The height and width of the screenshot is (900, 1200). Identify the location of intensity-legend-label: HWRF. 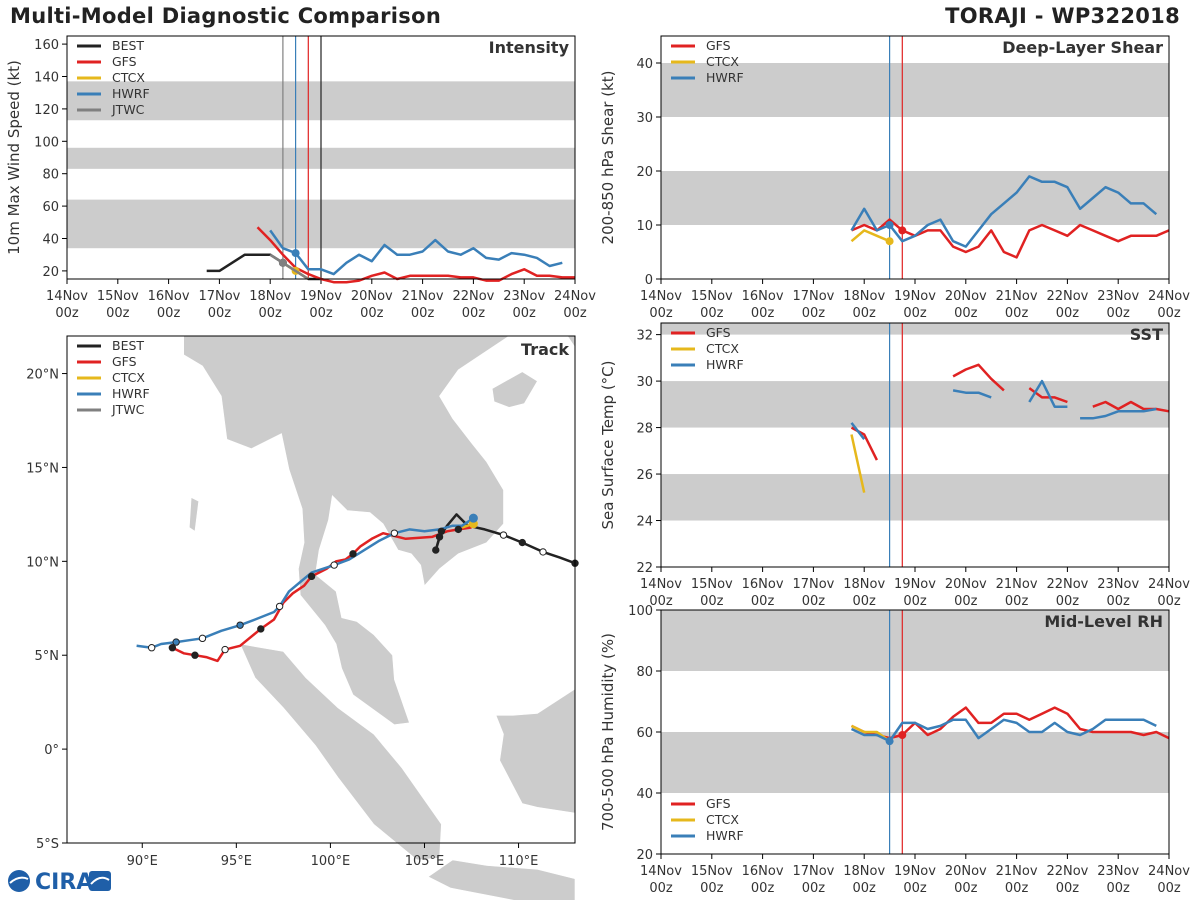
(131, 93).